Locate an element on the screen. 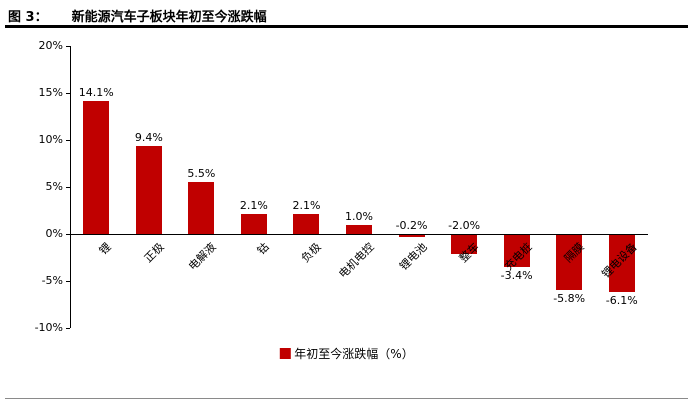 This screenshot has height=416, width=693. legend-swatch is located at coordinates (285, 353).